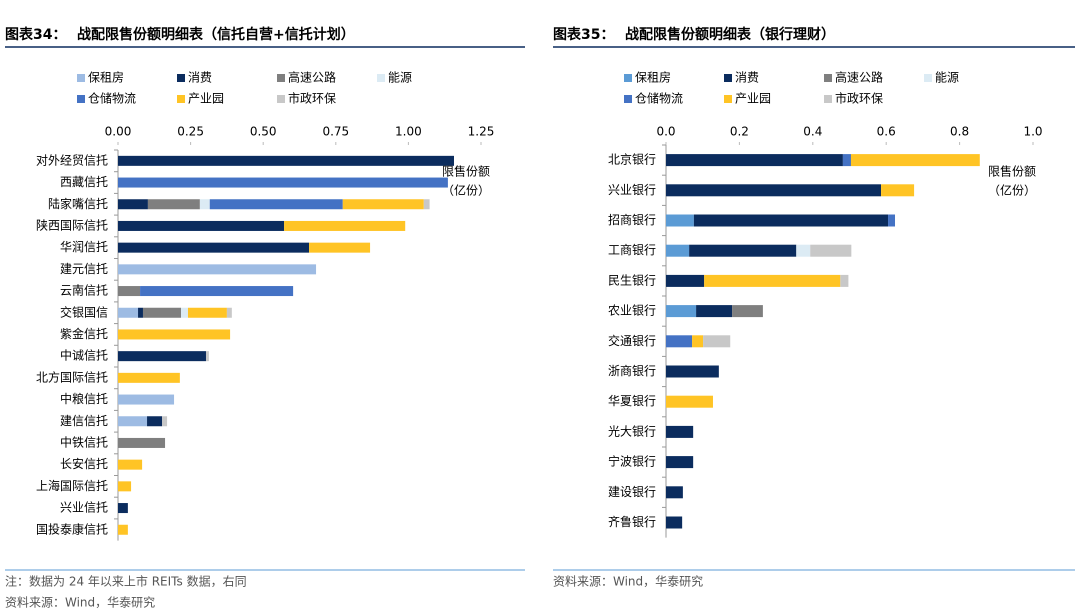  What do you see at coordinates (84, 355) in the screenshot?
I see `y-tick-label: 中诚信托` at bounding box center [84, 355].